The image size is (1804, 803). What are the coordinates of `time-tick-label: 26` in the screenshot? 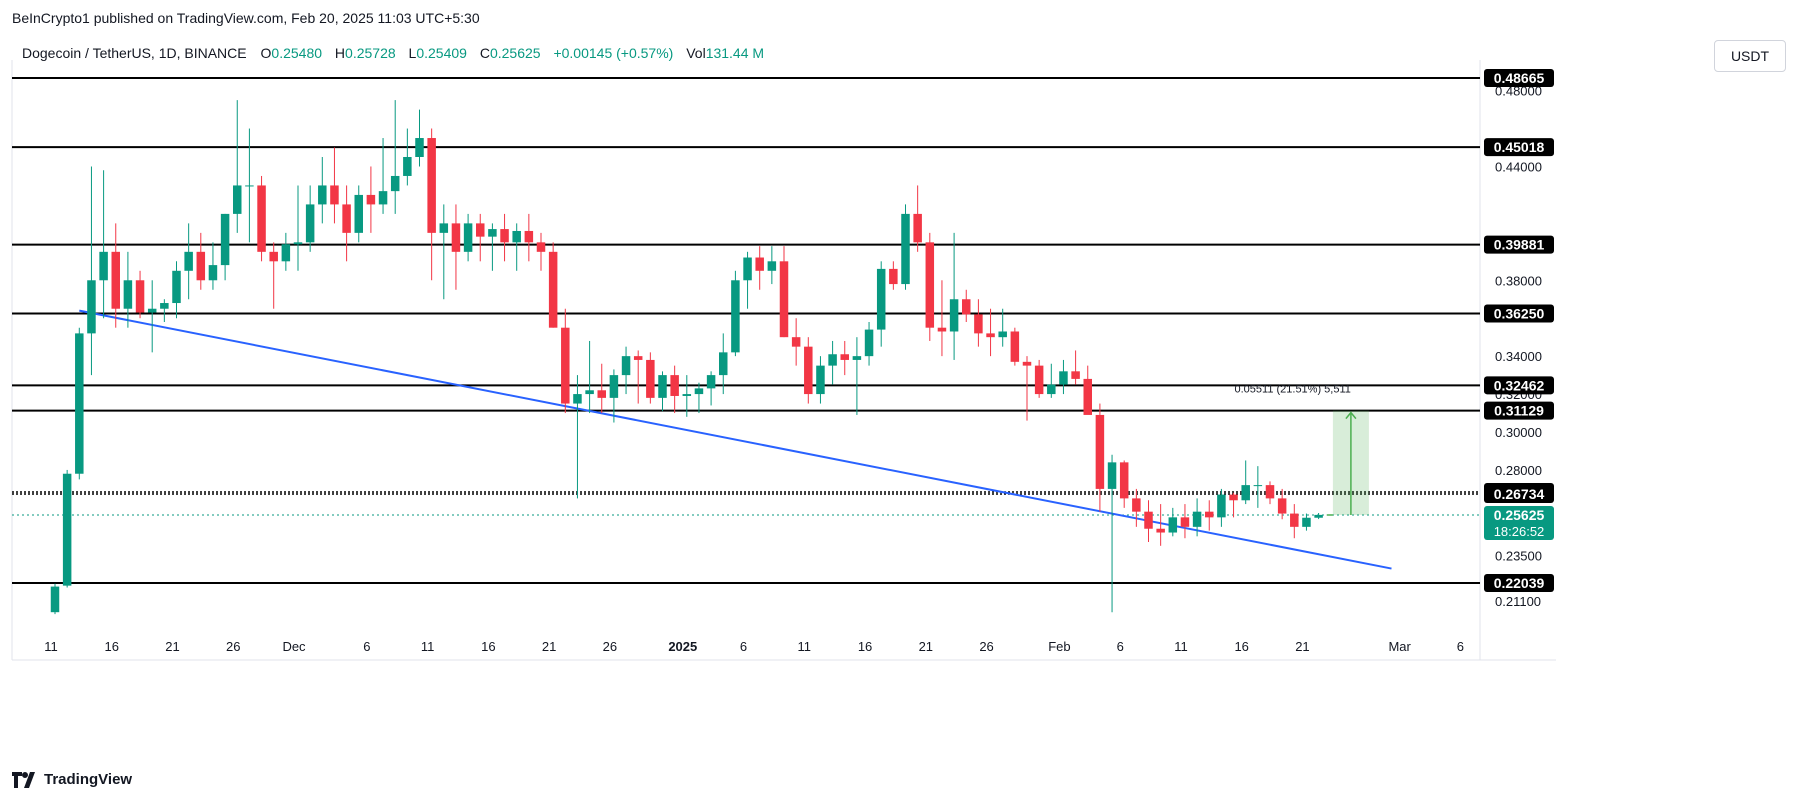 It's located at (233, 646).